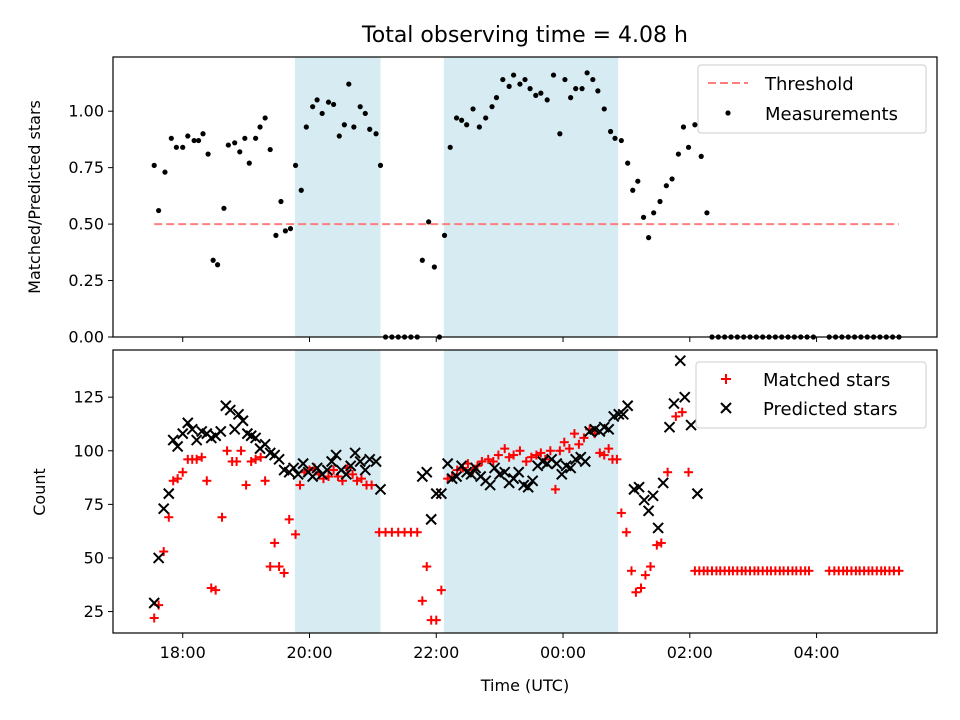 This screenshot has height=720, width=960. I want to click on x-tick-label-0: 18:00, so click(183, 652).